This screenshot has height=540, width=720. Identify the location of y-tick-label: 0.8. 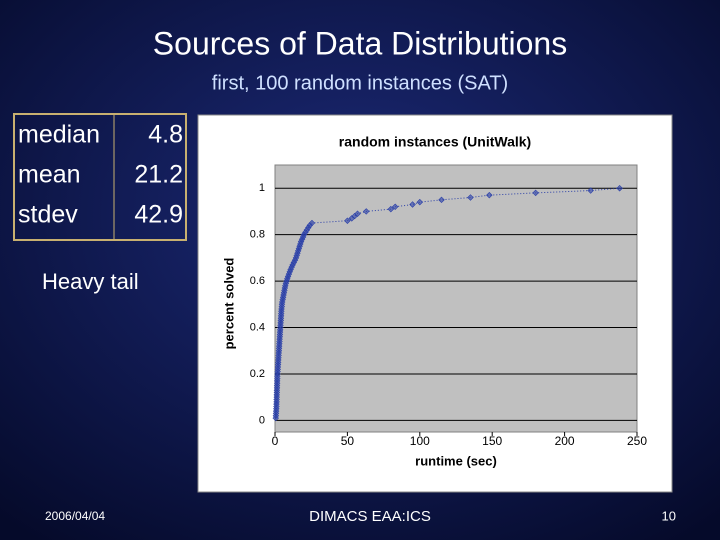
(257, 235).